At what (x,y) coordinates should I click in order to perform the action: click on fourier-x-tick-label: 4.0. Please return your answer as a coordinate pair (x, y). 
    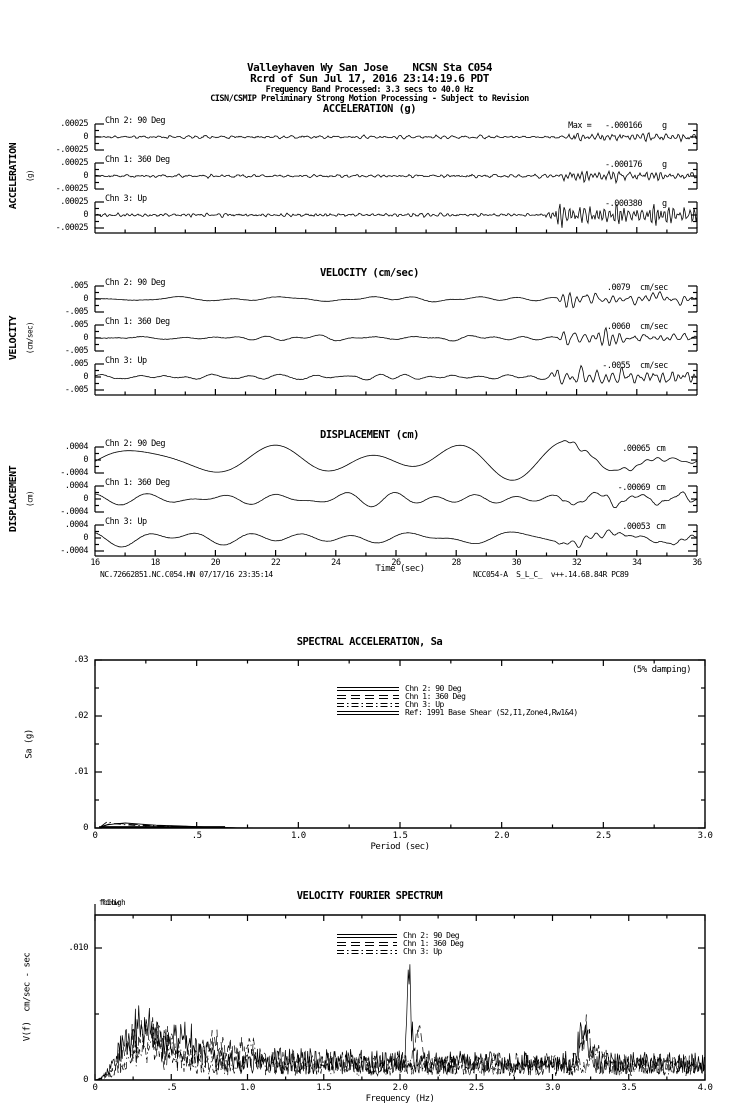
    Looking at the image, I should click on (705, 1088).